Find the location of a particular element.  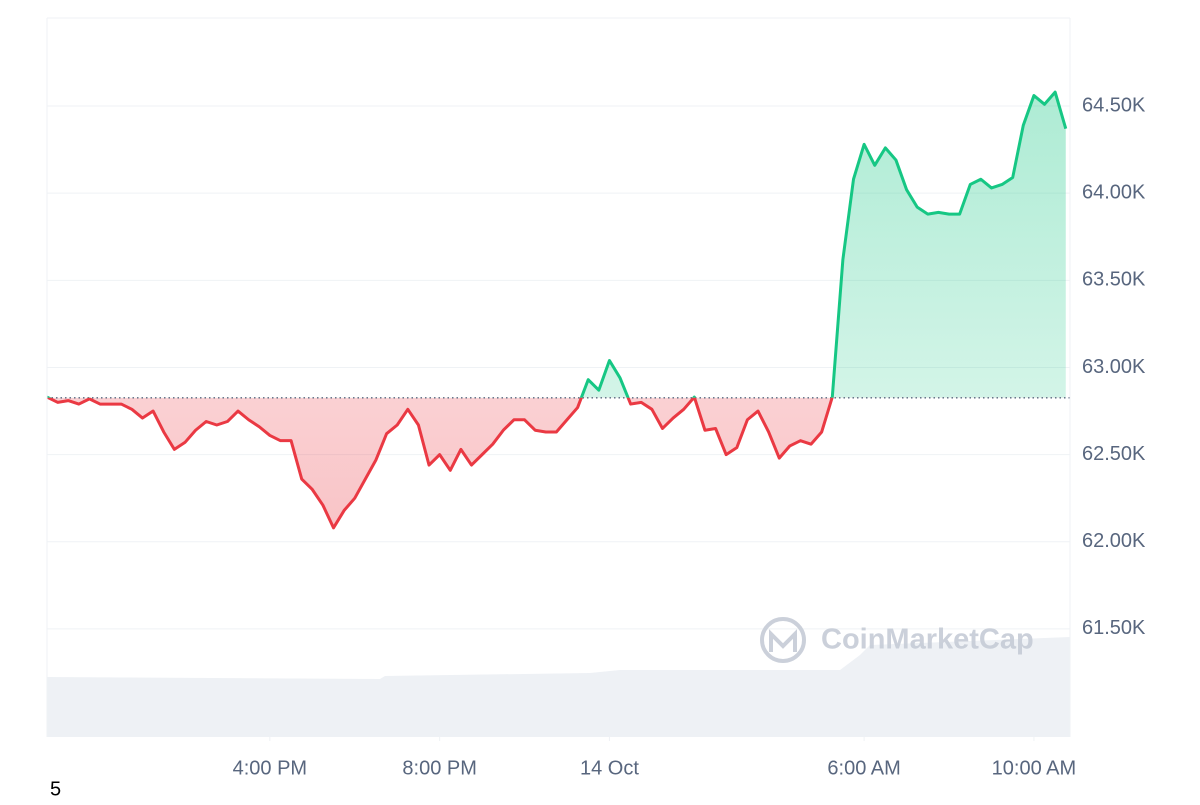

watermark-text: CoinMarketCap is located at coordinates (927, 640).